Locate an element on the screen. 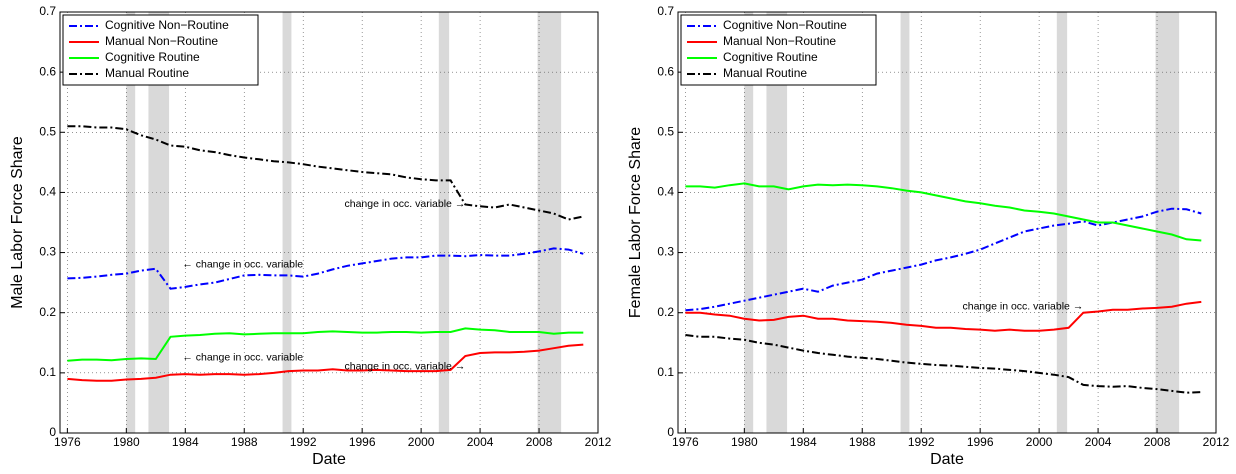 Image resolution: width=1236 pixels, height=474 pixels. y-axis-label: Female Labor Force Share is located at coordinates (635, 222).